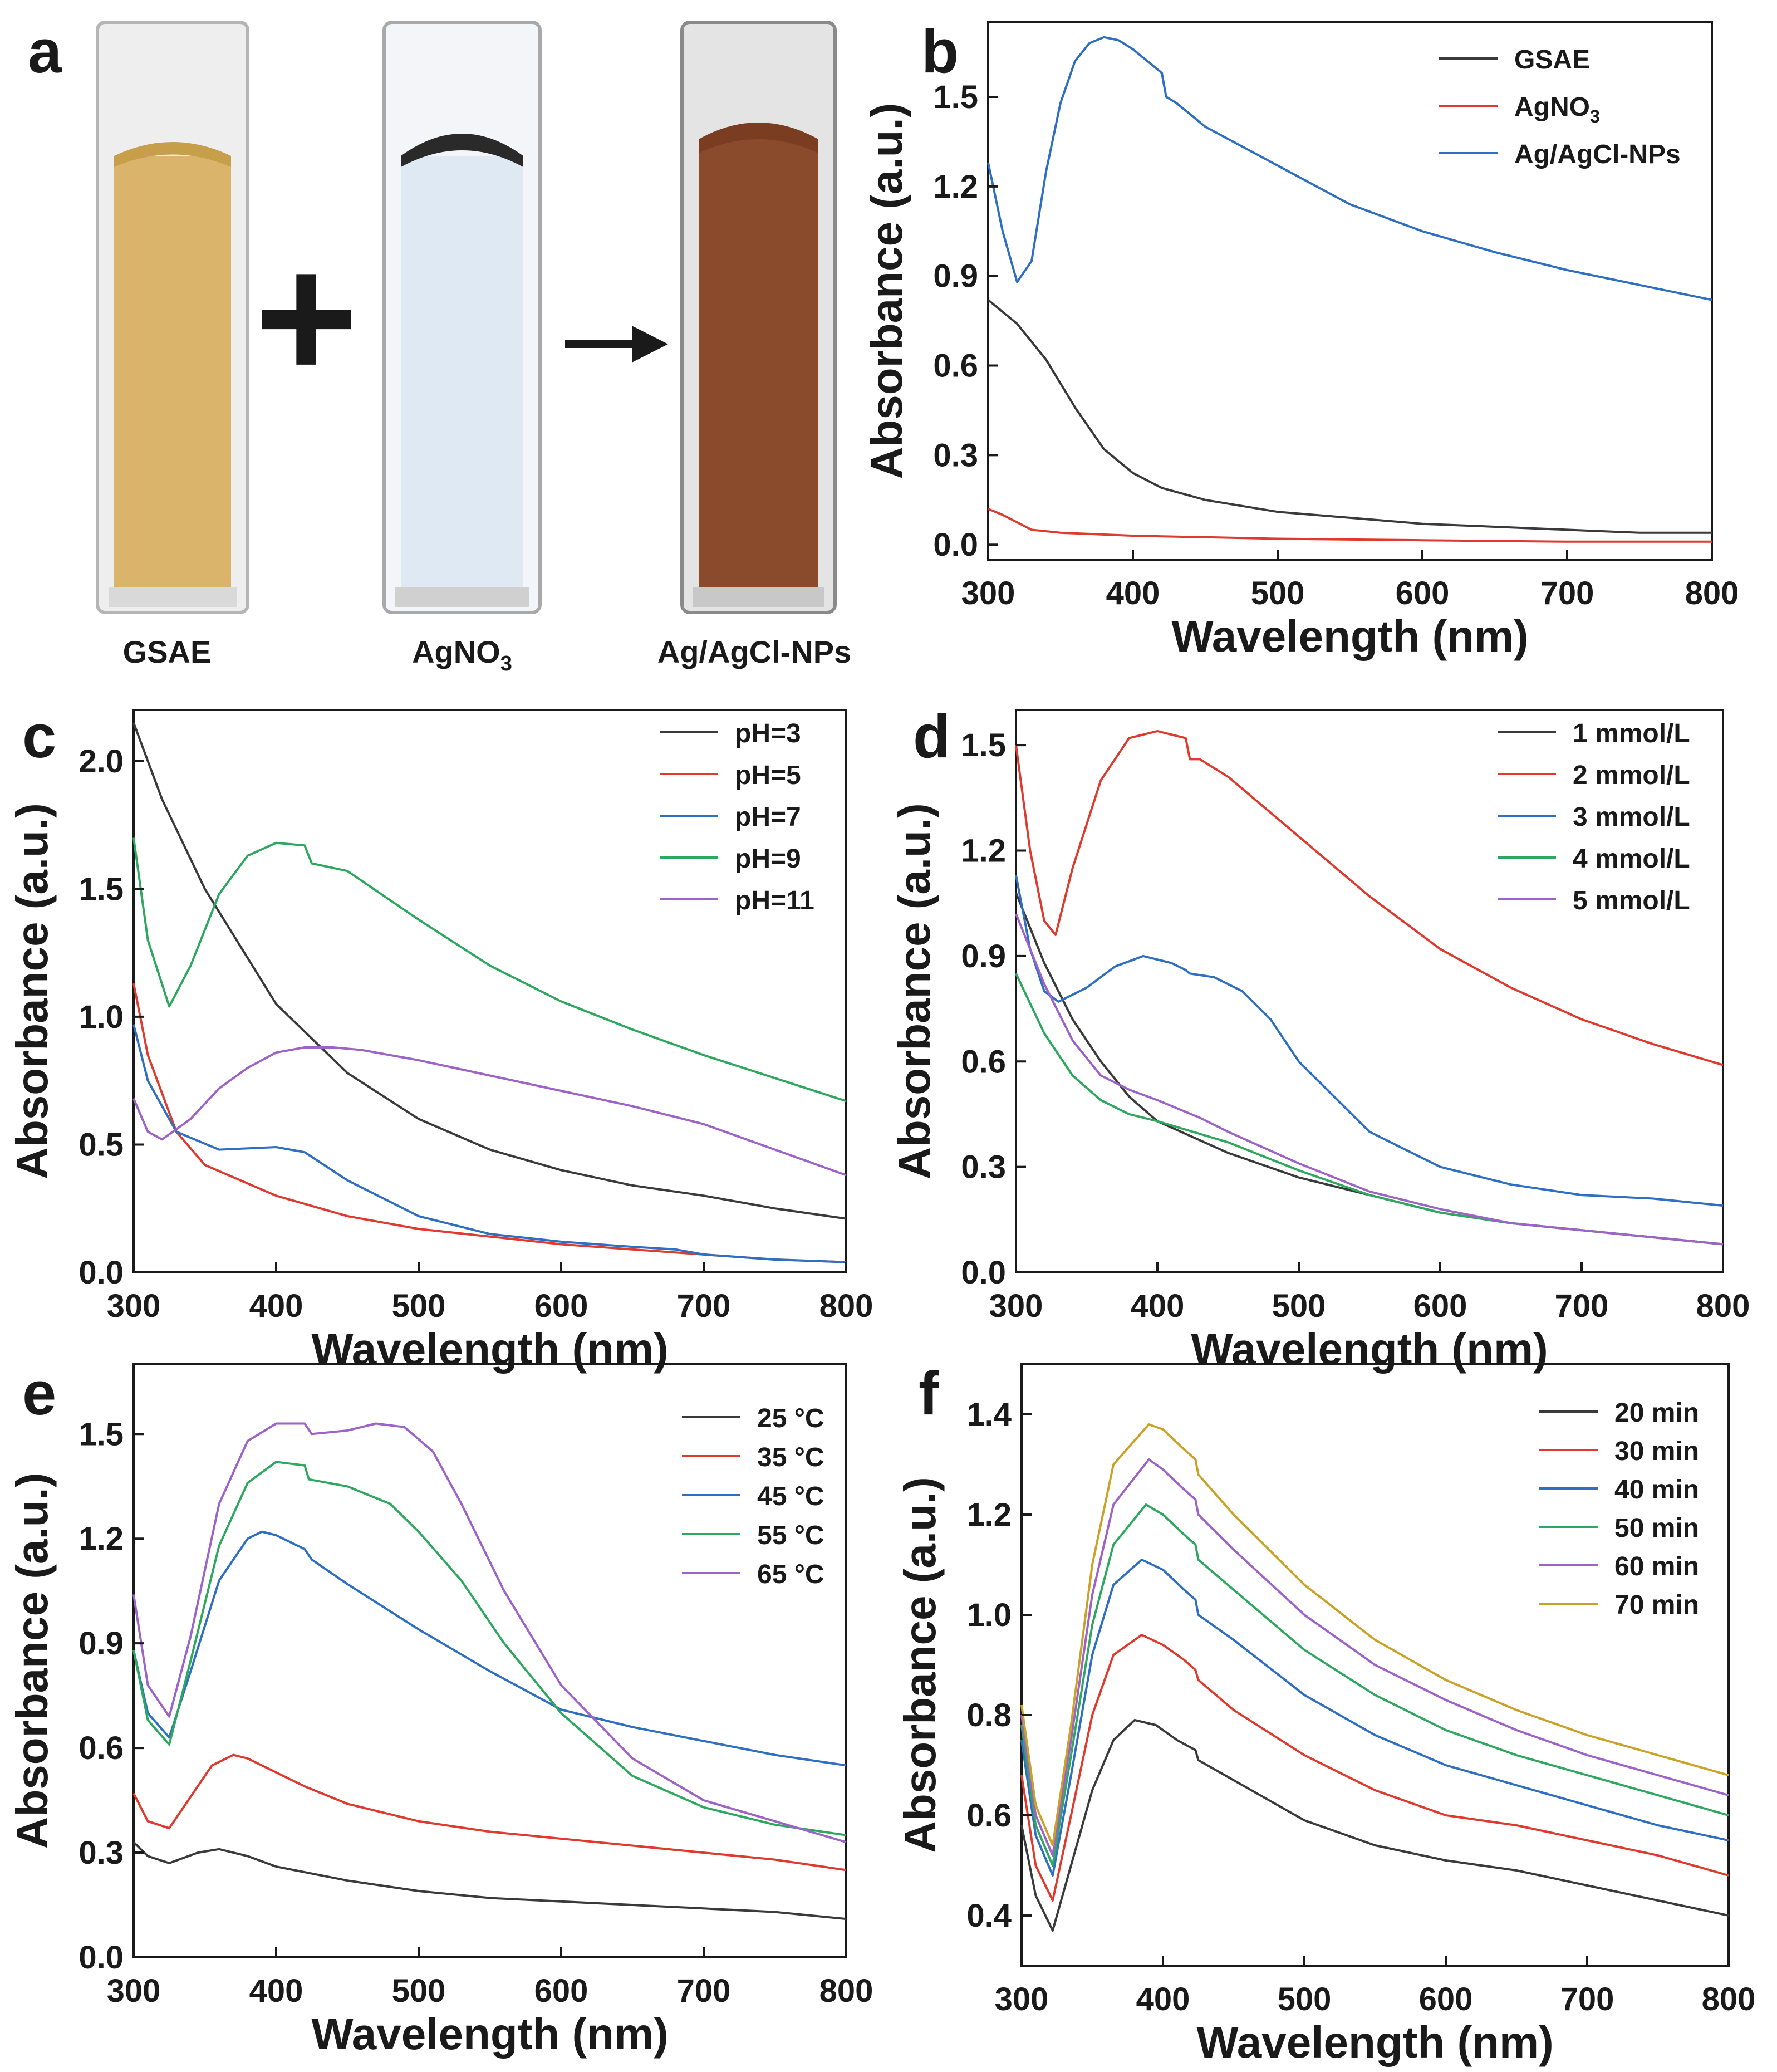 This screenshot has height=2072, width=1777. Describe the element at coordinates (955, 187) in the screenshot. I see `y-tick-label-b-4: 1.2` at that location.